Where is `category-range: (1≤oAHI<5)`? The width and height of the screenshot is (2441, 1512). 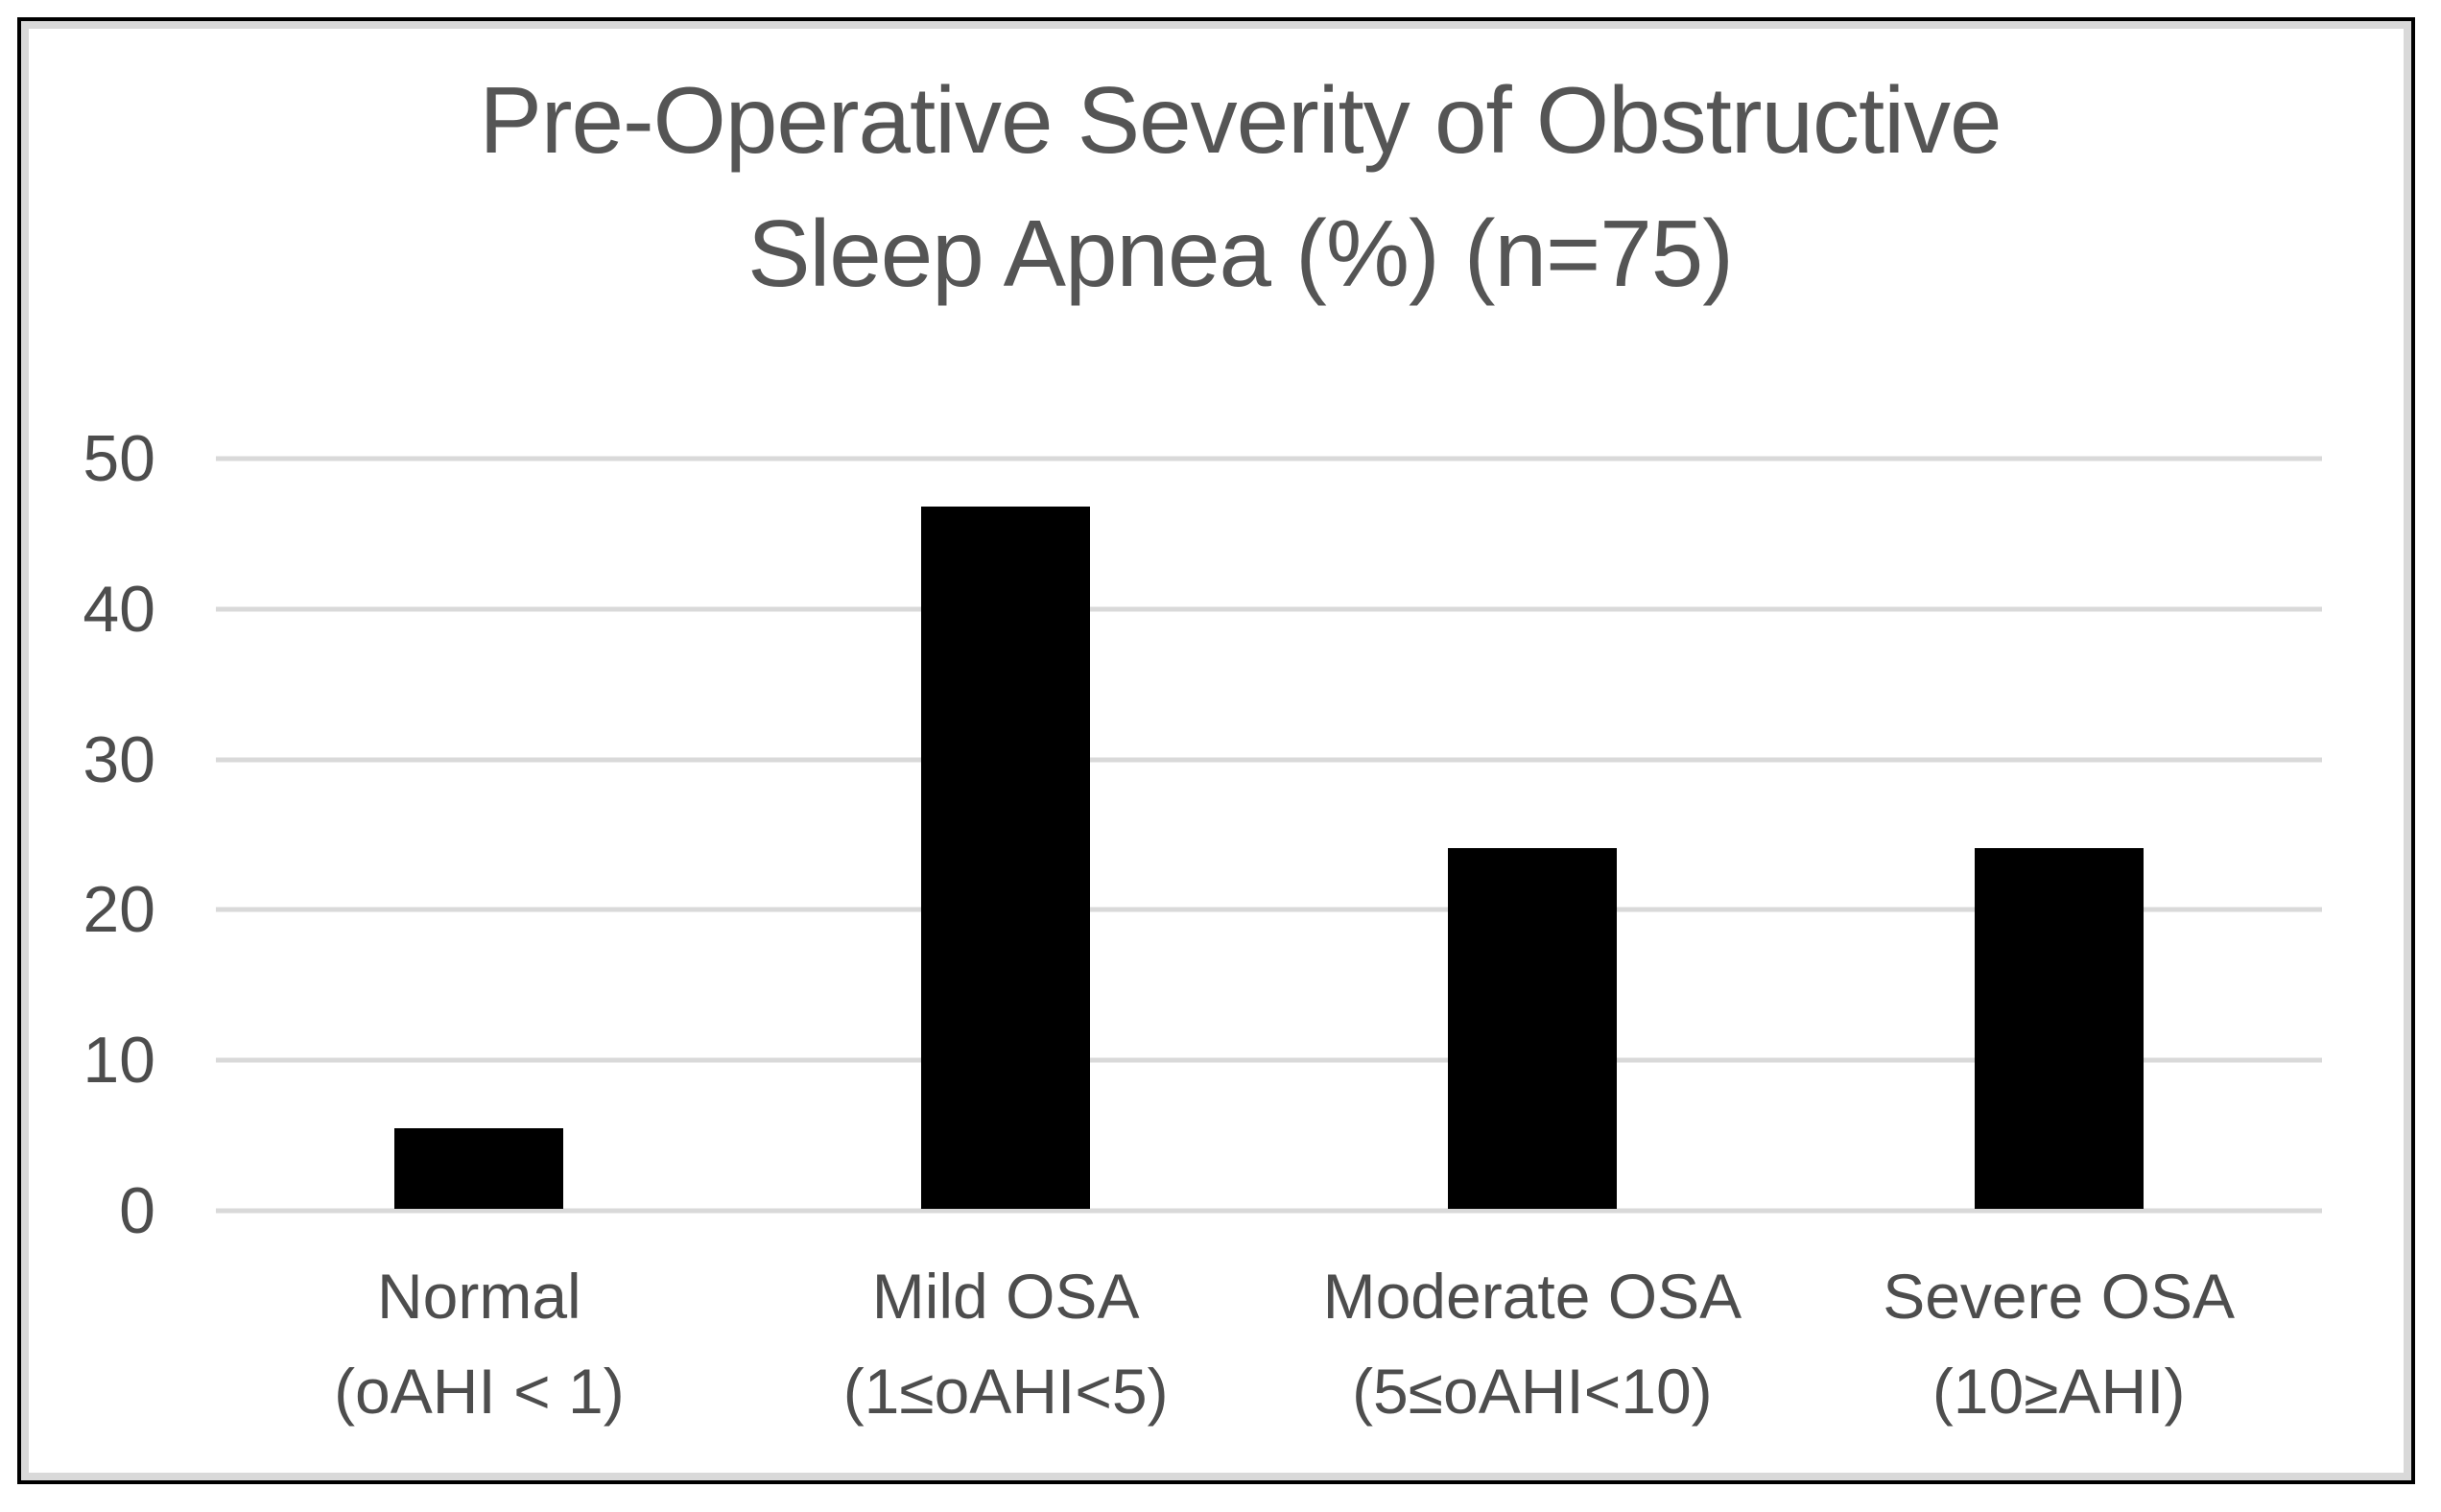
category-range: (1≤oAHI<5) is located at coordinates (1005, 1391).